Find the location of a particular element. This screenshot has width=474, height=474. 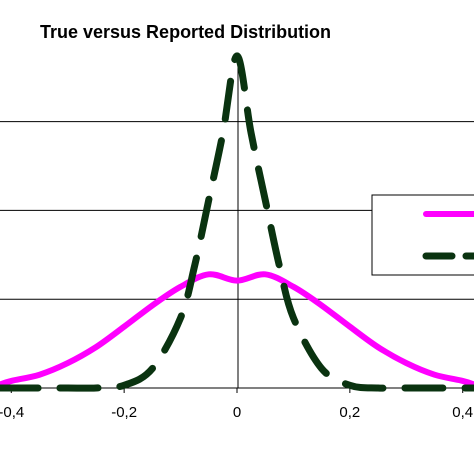

x-tick-label: -0,4 is located at coordinates (12, 412).